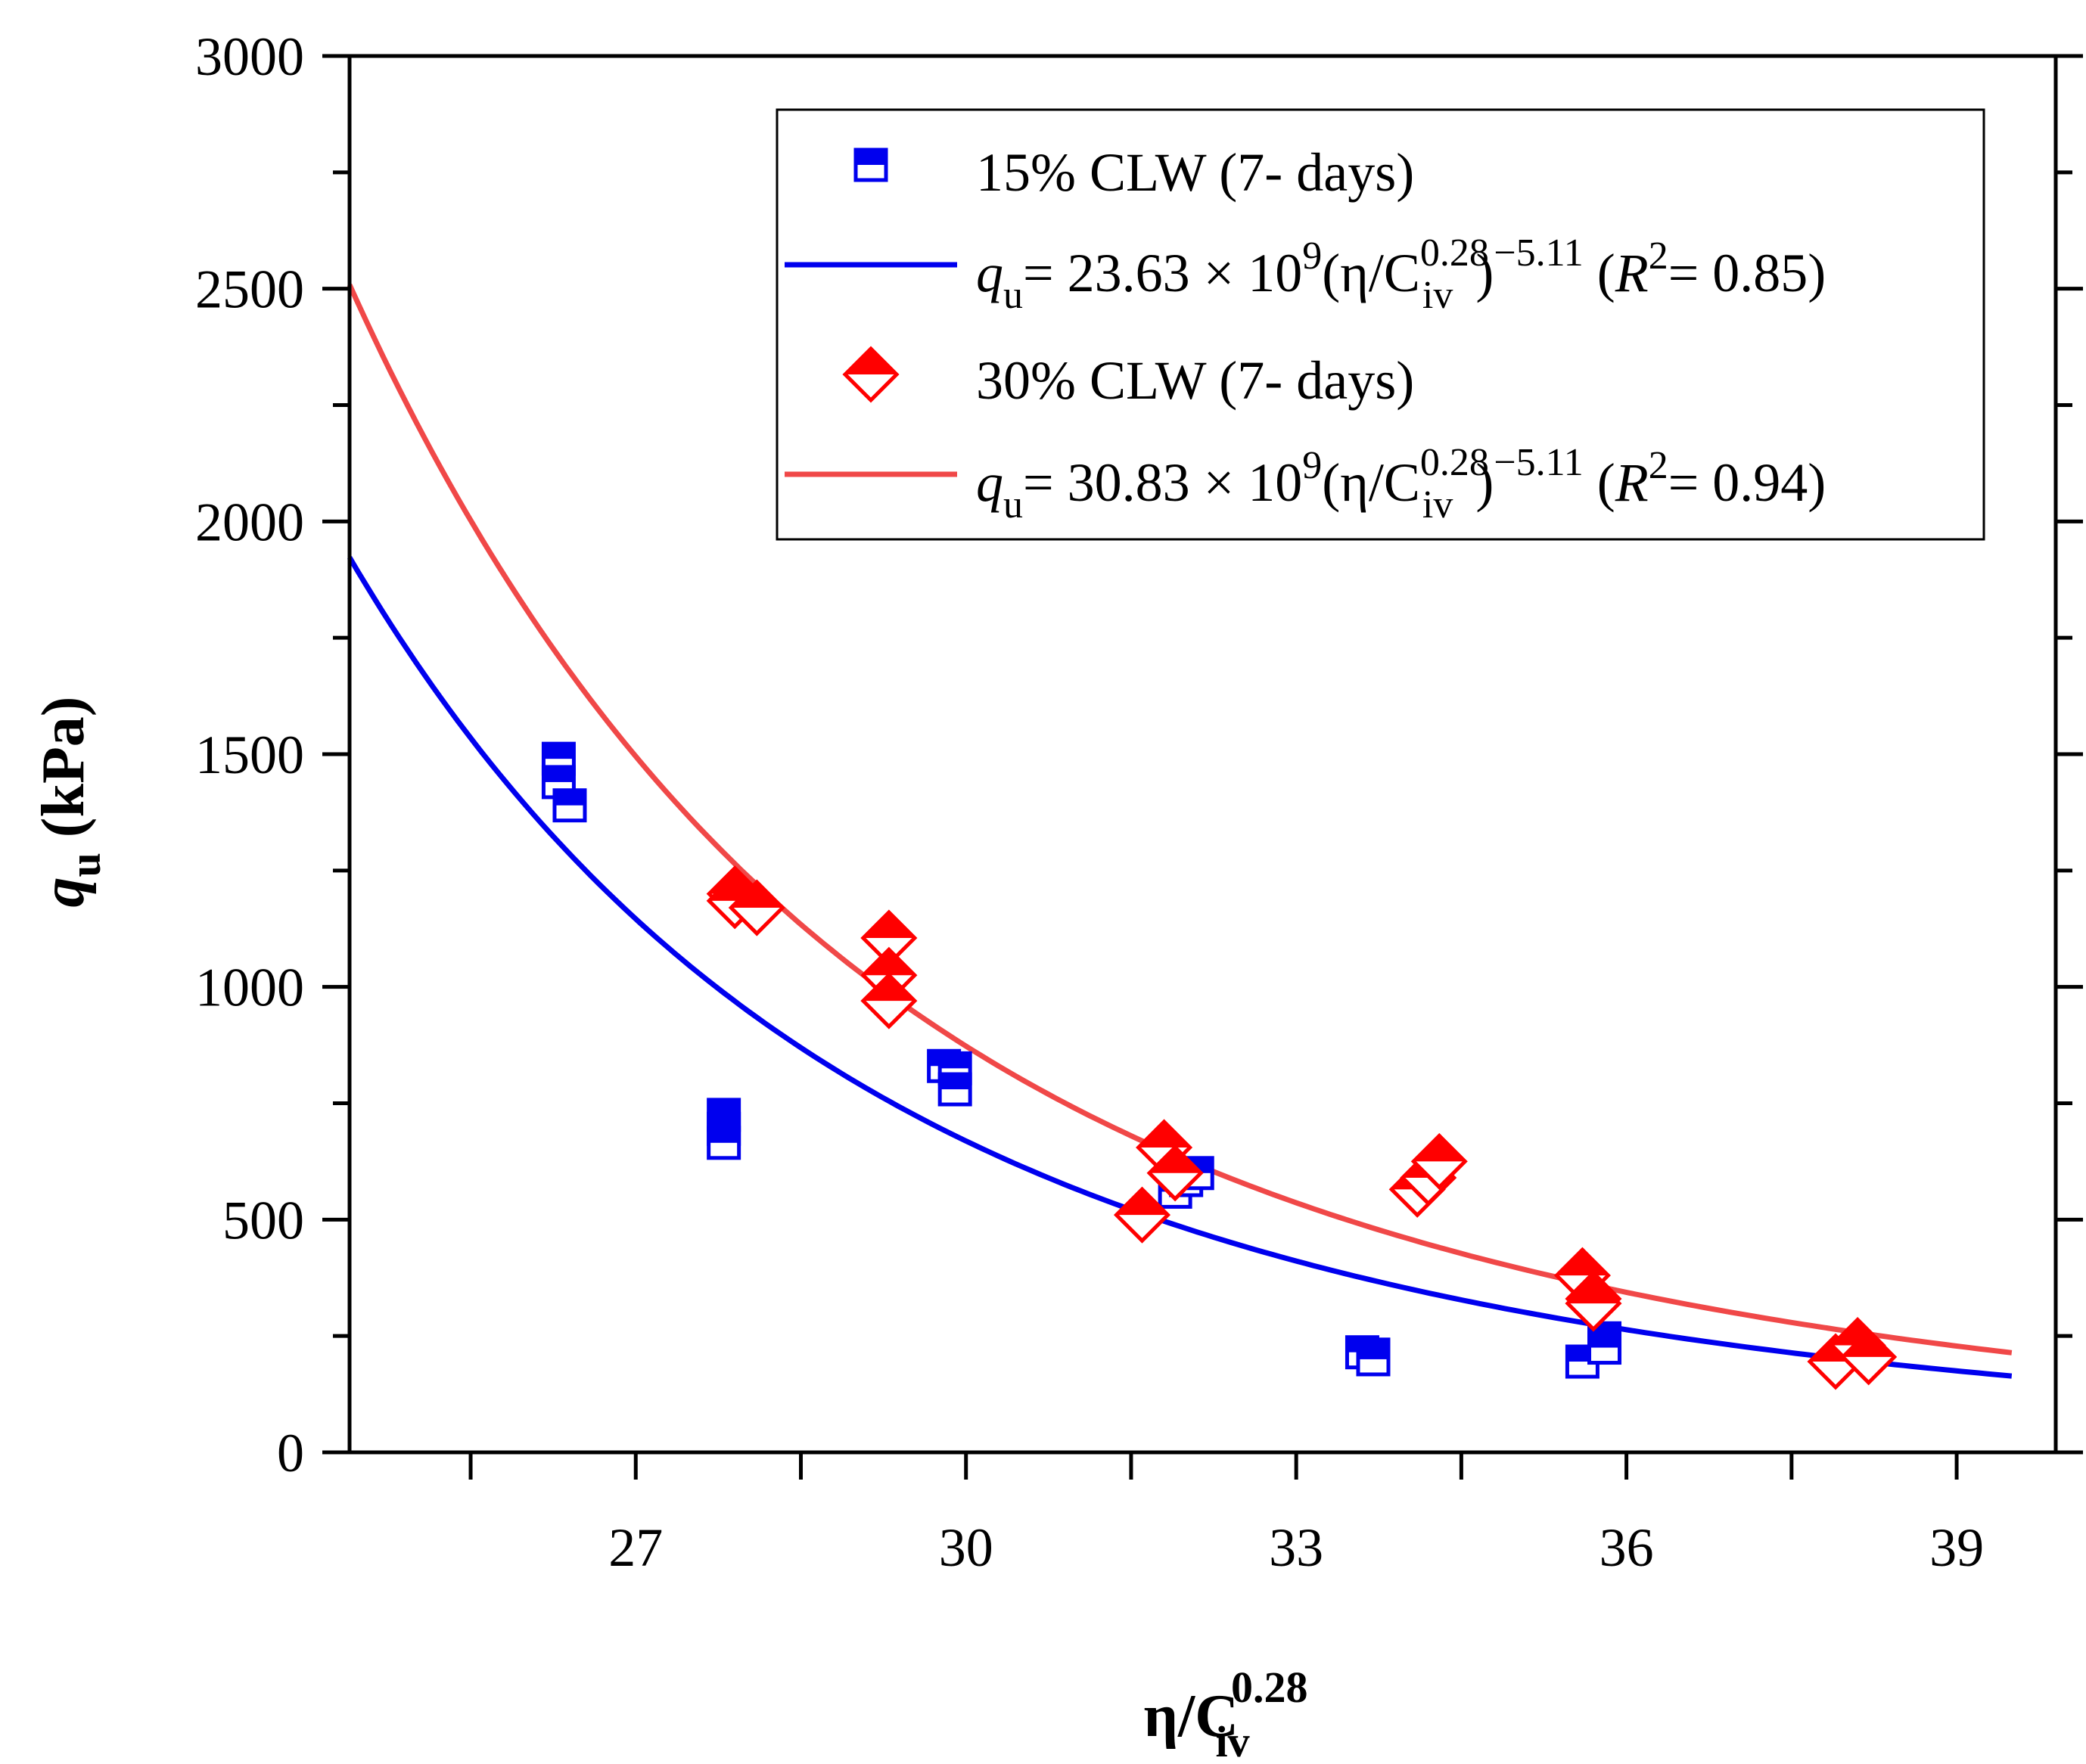 The image size is (2086, 1764). What do you see at coordinates (1296, 1547) in the screenshot?
I see `x-tick-label: 33` at bounding box center [1296, 1547].